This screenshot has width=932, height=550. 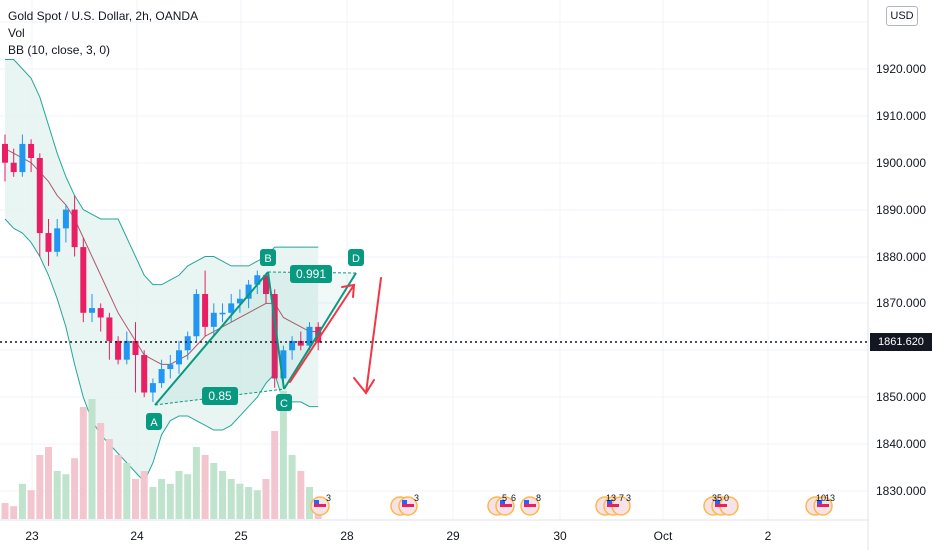 I want to click on abcd-pattern: A B C D 0.991 0.85, so click(x=255, y=339).